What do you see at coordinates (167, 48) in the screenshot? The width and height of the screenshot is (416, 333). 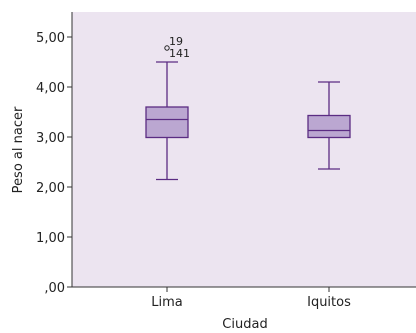 I see `outlier-point` at bounding box center [167, 48].